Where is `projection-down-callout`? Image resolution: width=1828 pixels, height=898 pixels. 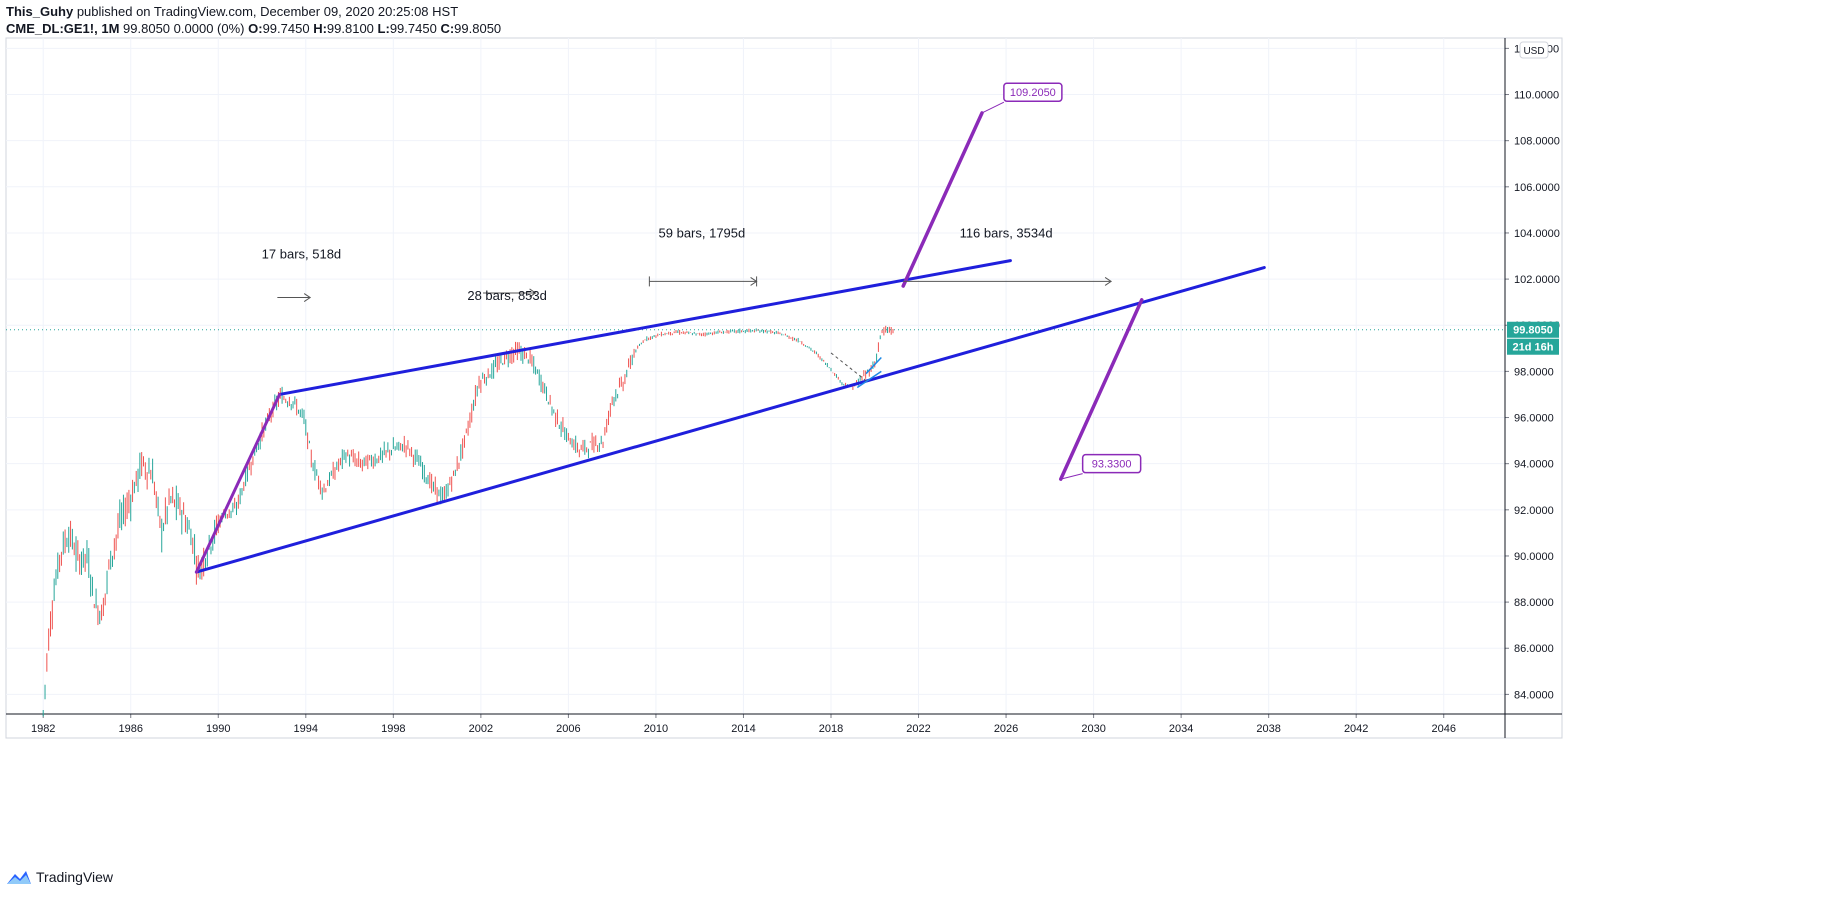
projection-down-callout is located at coordinates (1071, 476).